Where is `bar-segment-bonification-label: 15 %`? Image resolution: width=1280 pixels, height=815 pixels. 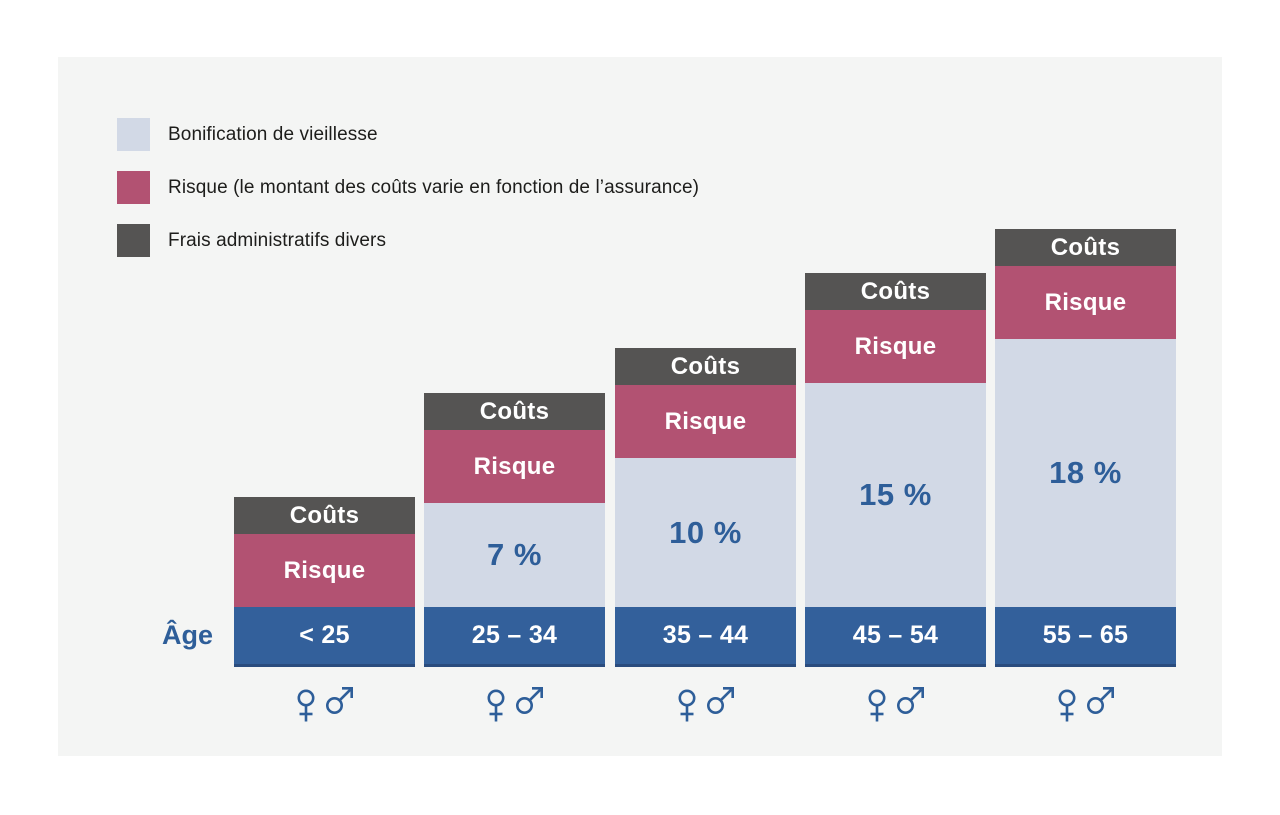 bar-segment-bonification-label: 15 % is located at coordinates (895, 494).